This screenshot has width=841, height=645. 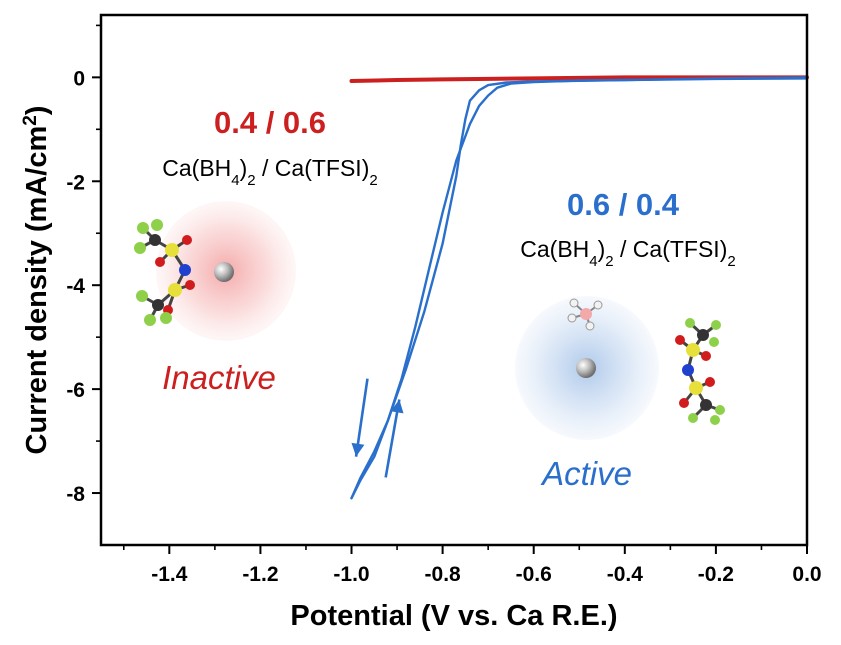 What do you see at coordinates (351, 574) in the screenshot?
I see `x-tick-label: -1.0` at bounding box center [351, 574].